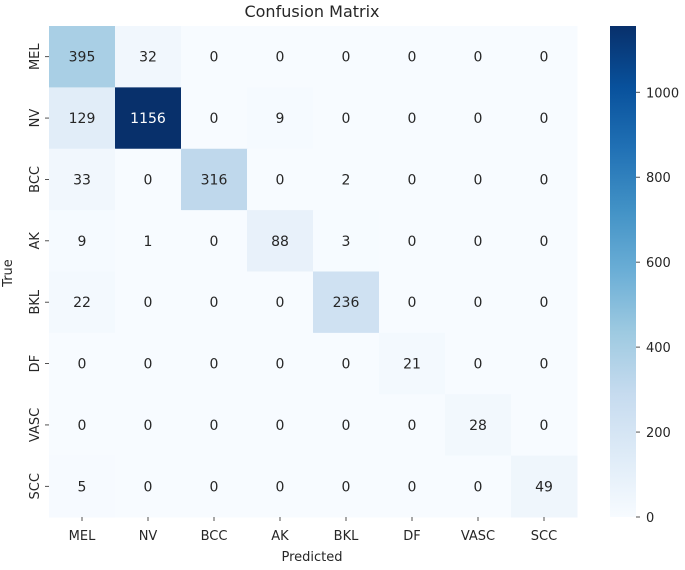 The width and height of the screenshot is (685, 570). I want to click on x-axis: MEL NV BCC AK BKL DF VASC SCC, so click(313, 530).